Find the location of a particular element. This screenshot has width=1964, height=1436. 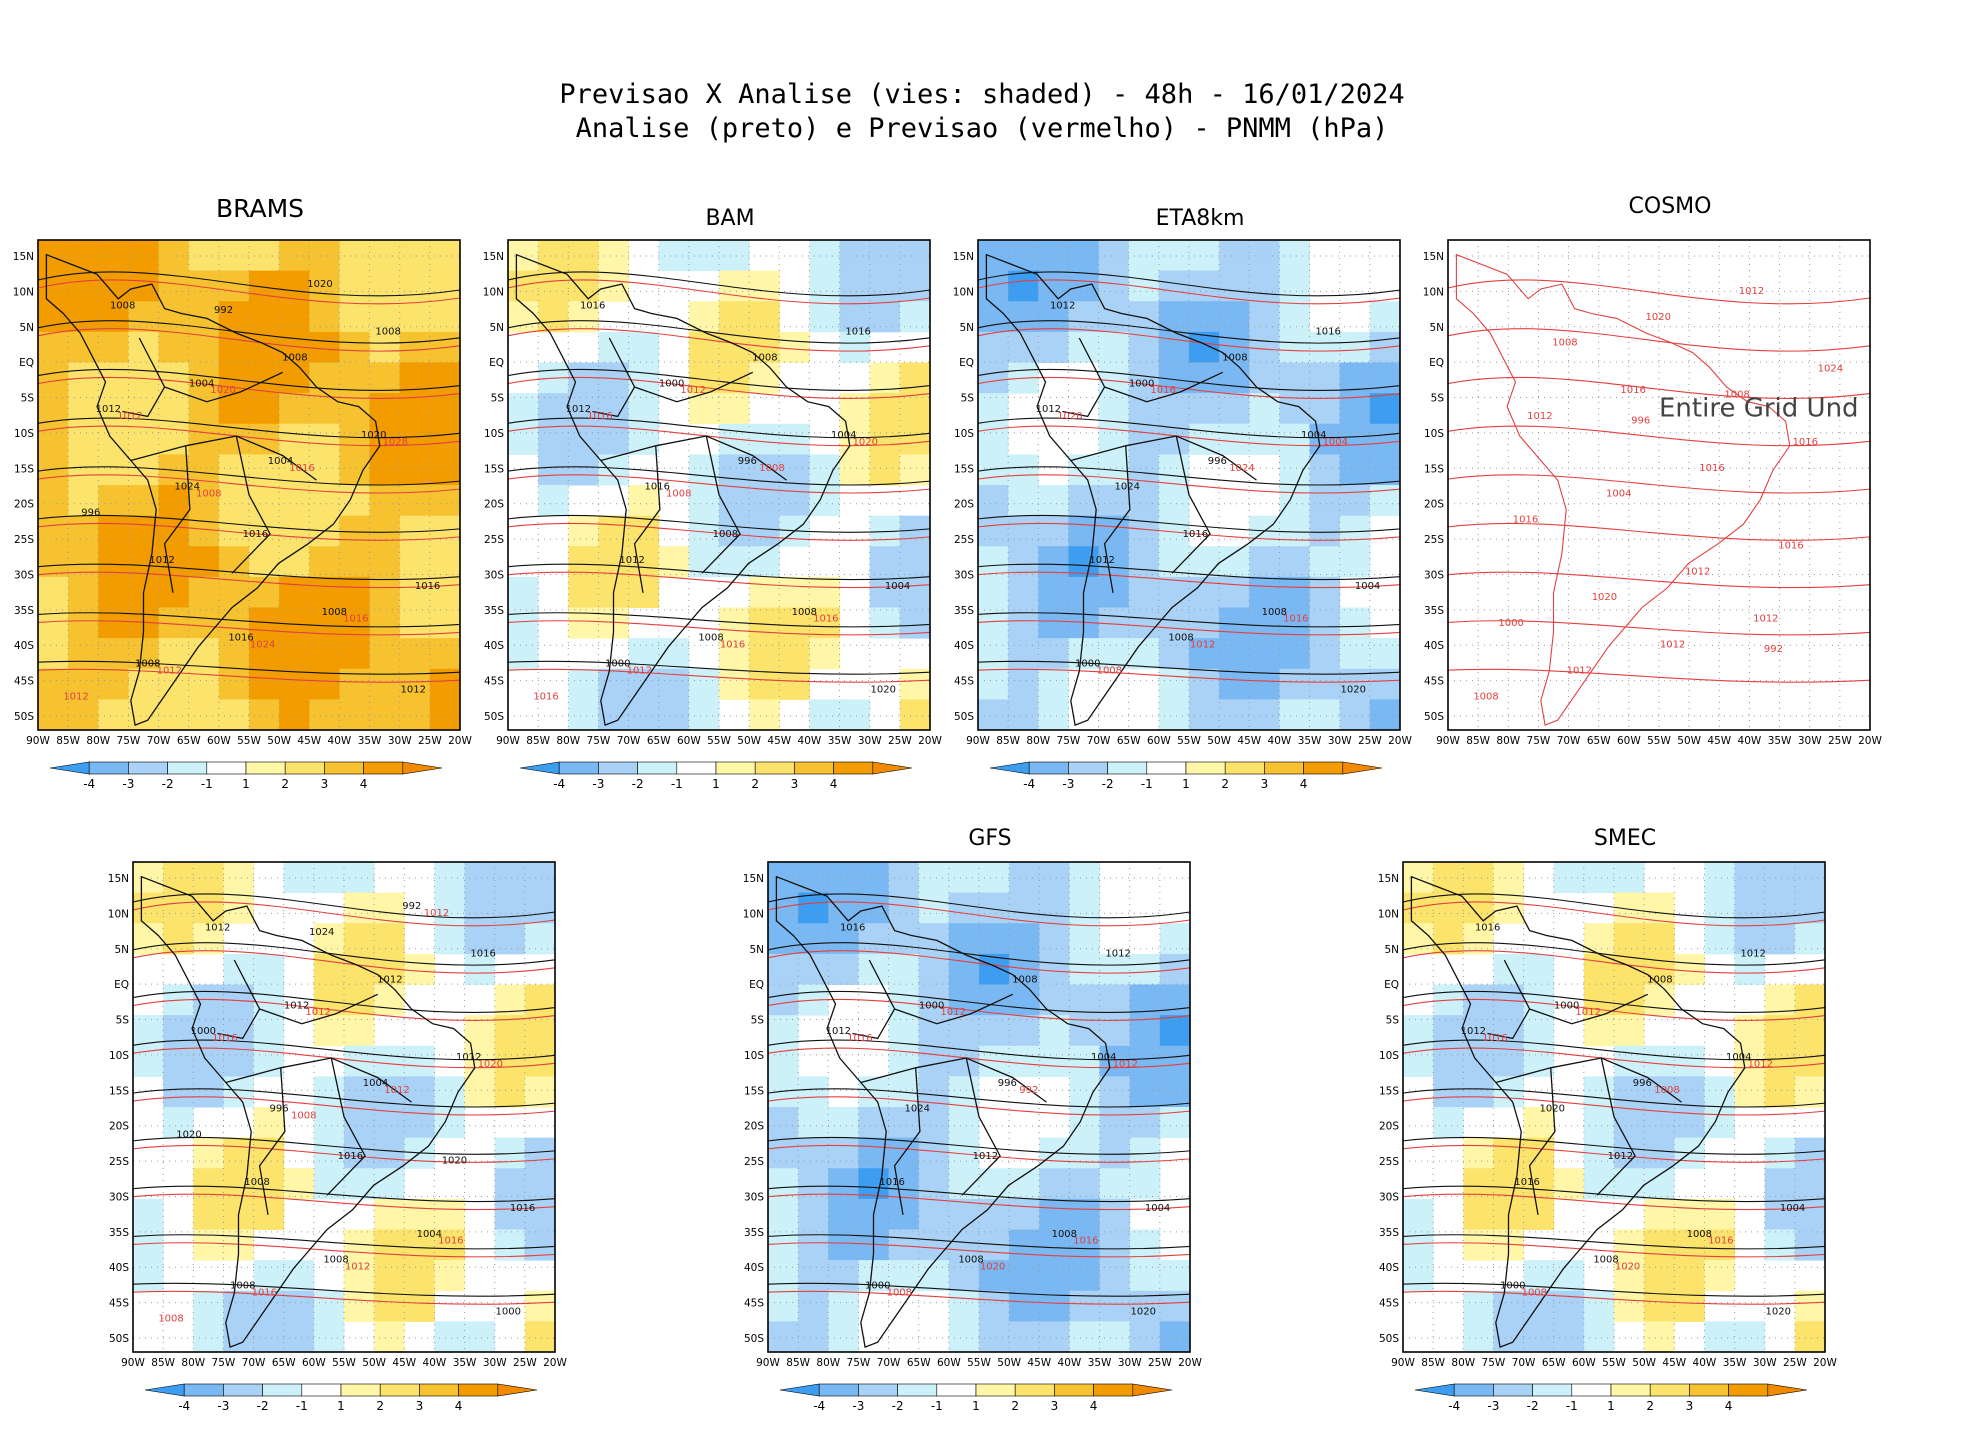

country-border is located at coordinates (177, 519).